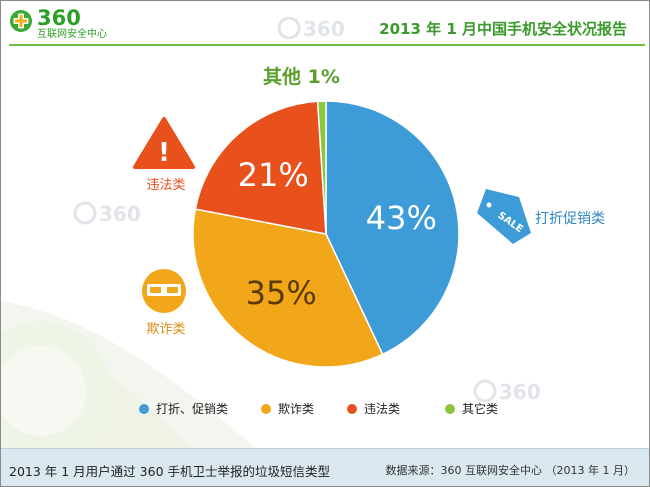  What do you see at coordinates (296, 409) in the screenshot?
I see `legend-label: 欺诈类` at bounding box center [296, 409].